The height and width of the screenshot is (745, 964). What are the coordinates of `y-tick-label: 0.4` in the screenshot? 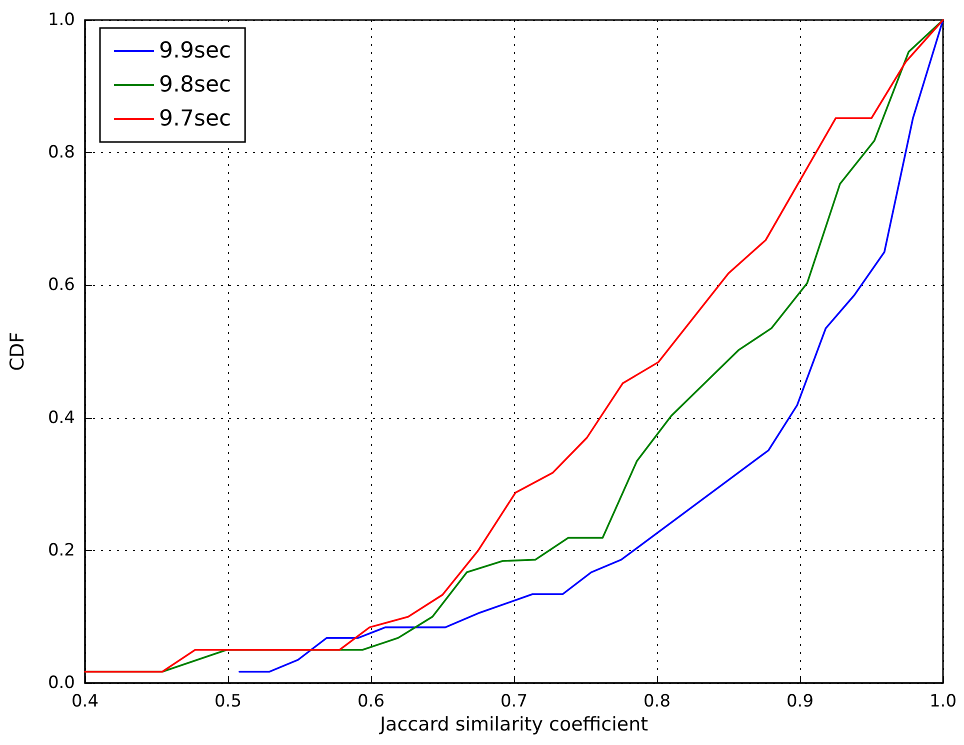 It's located at (61, 418).